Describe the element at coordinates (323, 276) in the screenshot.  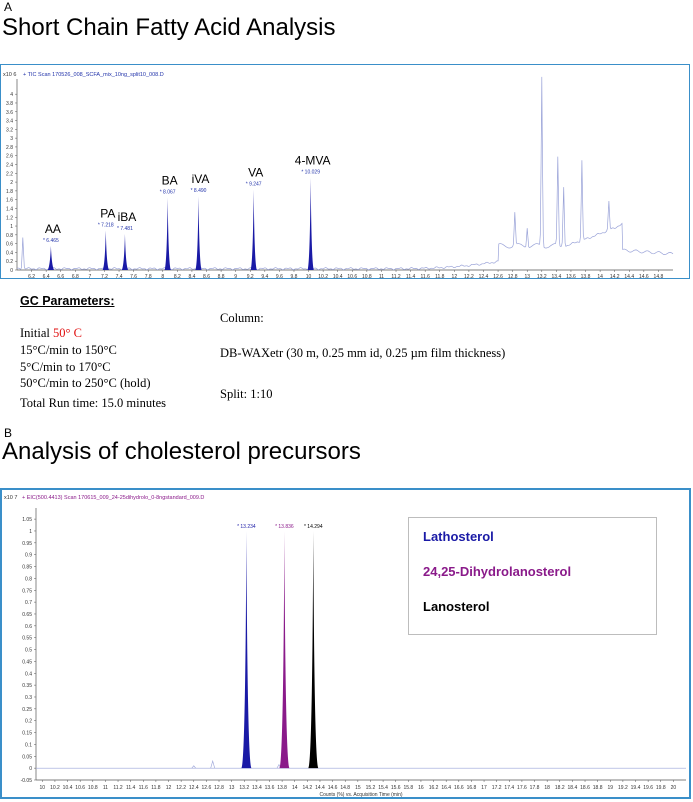
I see `chart-a-x-tick-label: 10.2` at that location.